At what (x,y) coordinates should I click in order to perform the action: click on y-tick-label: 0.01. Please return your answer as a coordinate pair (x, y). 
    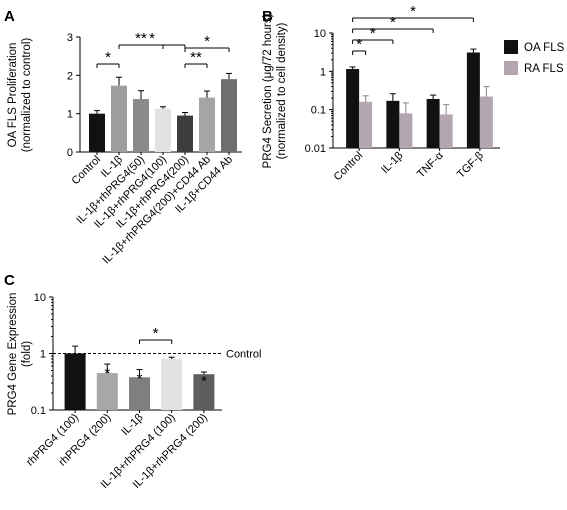
    Looking at the image, I should click on (315, 149).